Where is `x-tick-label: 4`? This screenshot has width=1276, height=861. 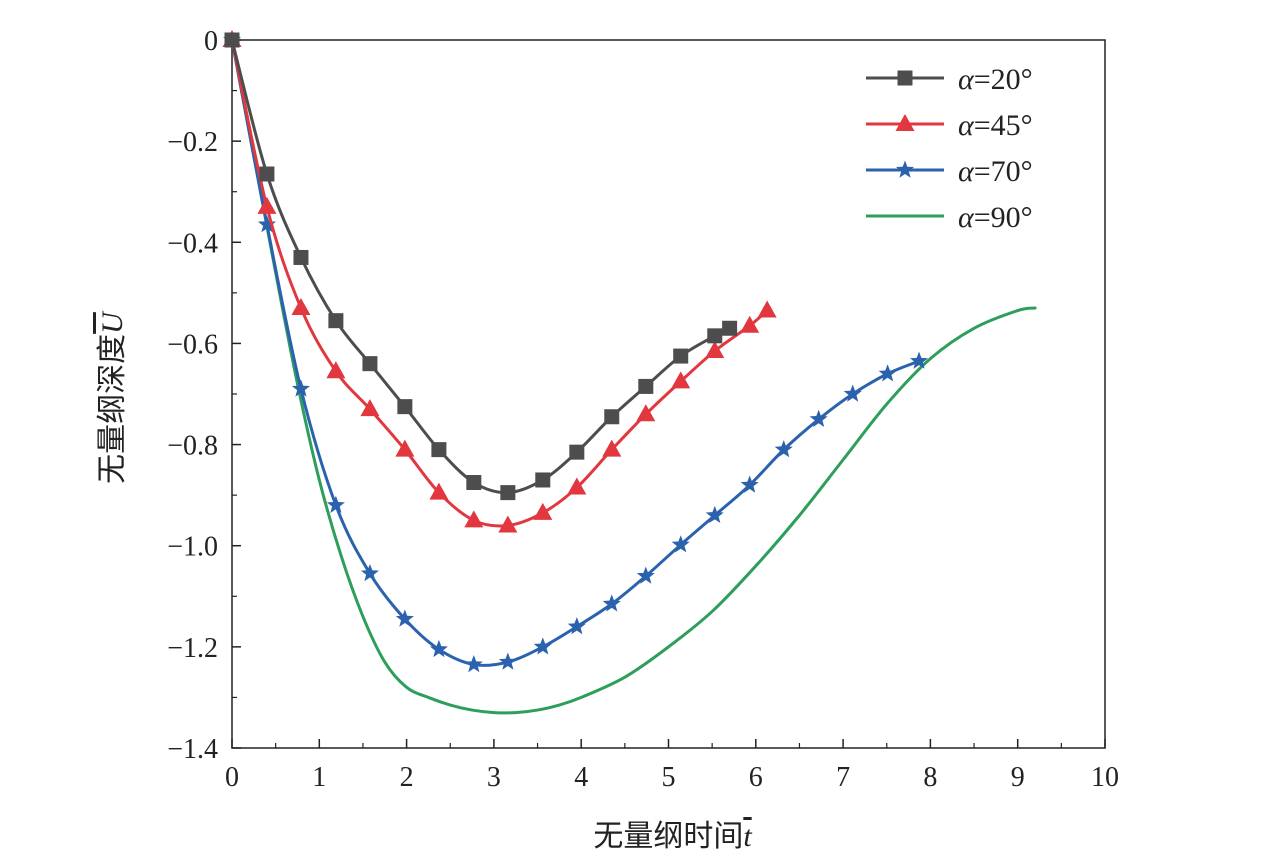
x-tick-label: 4 is located at coordinates (581, 777).